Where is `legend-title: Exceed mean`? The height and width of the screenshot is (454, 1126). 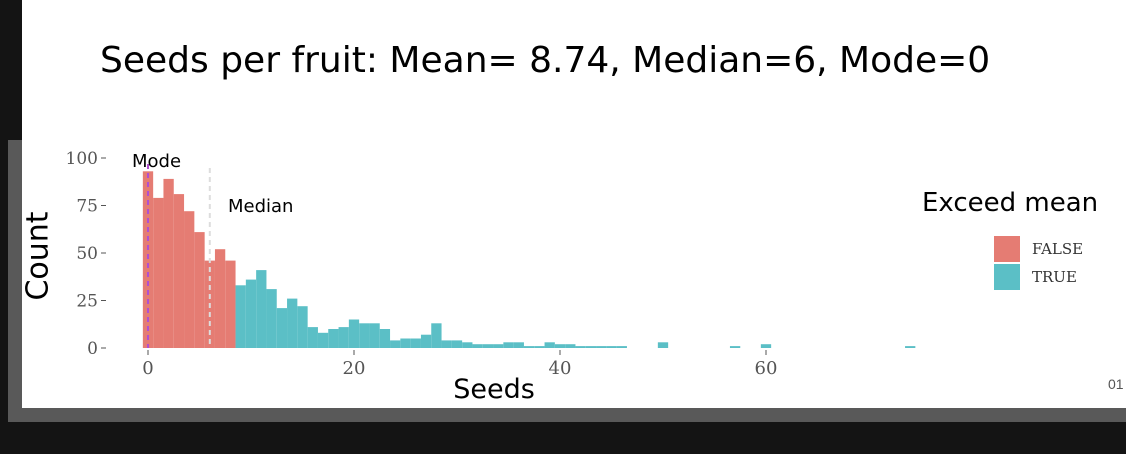
legend-title: Exceed mean is located at coordinates (1010, 203).